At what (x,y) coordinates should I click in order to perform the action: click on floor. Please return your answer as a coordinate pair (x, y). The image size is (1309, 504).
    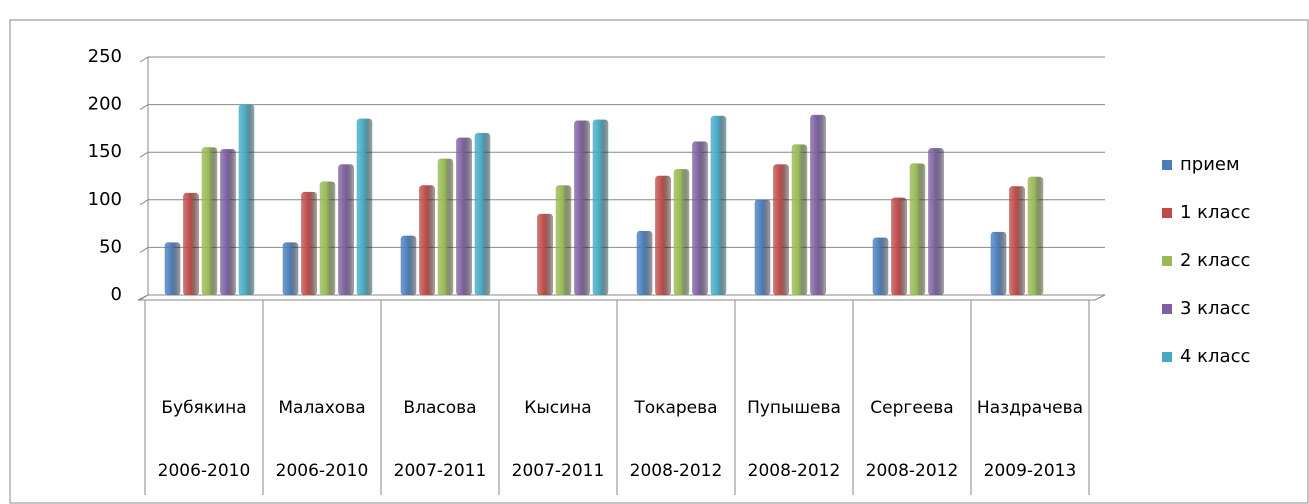
    Looking at the image, I should click on (621, 297).